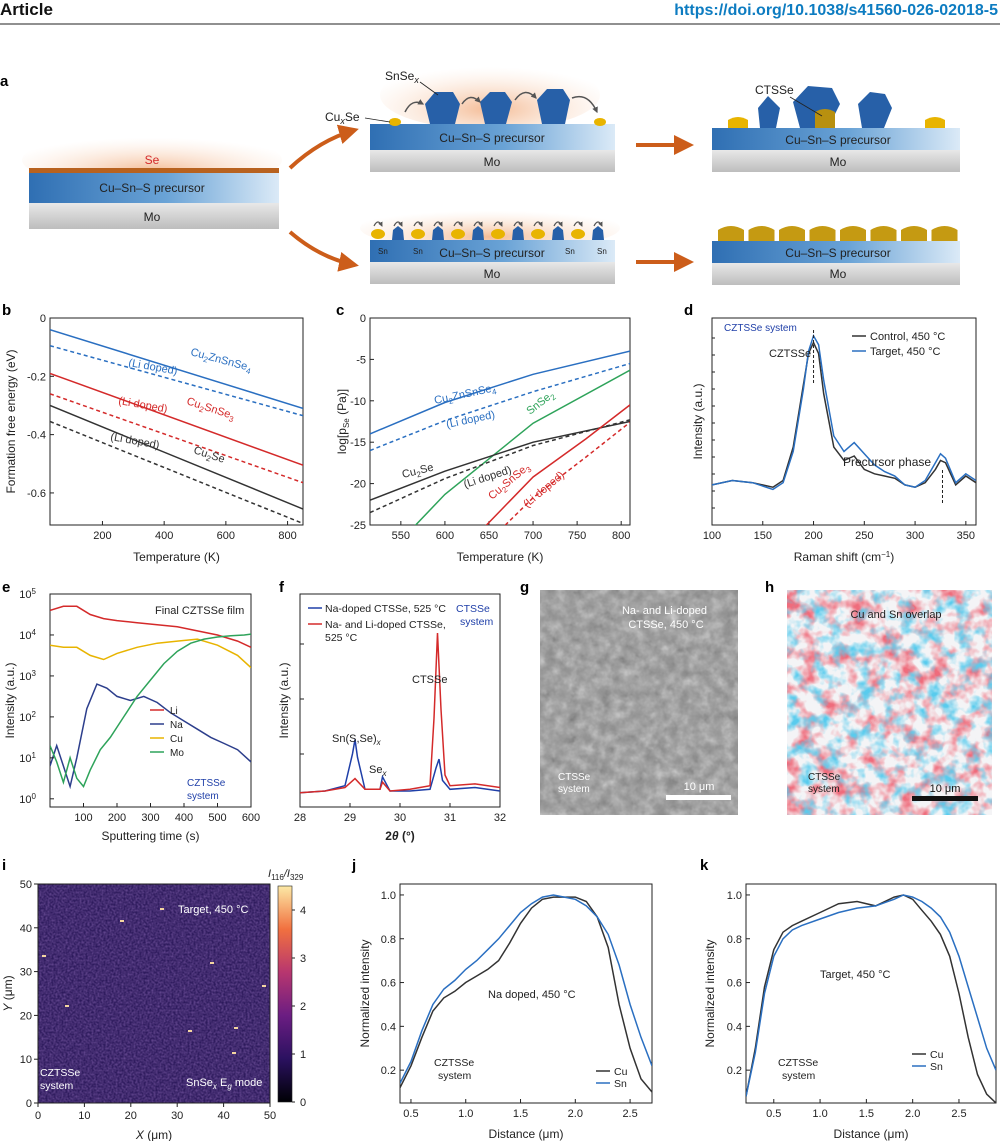  Describe the element at coordinates (401, 536) in the screenshot. I see `x-tick-label: 550` at that location.